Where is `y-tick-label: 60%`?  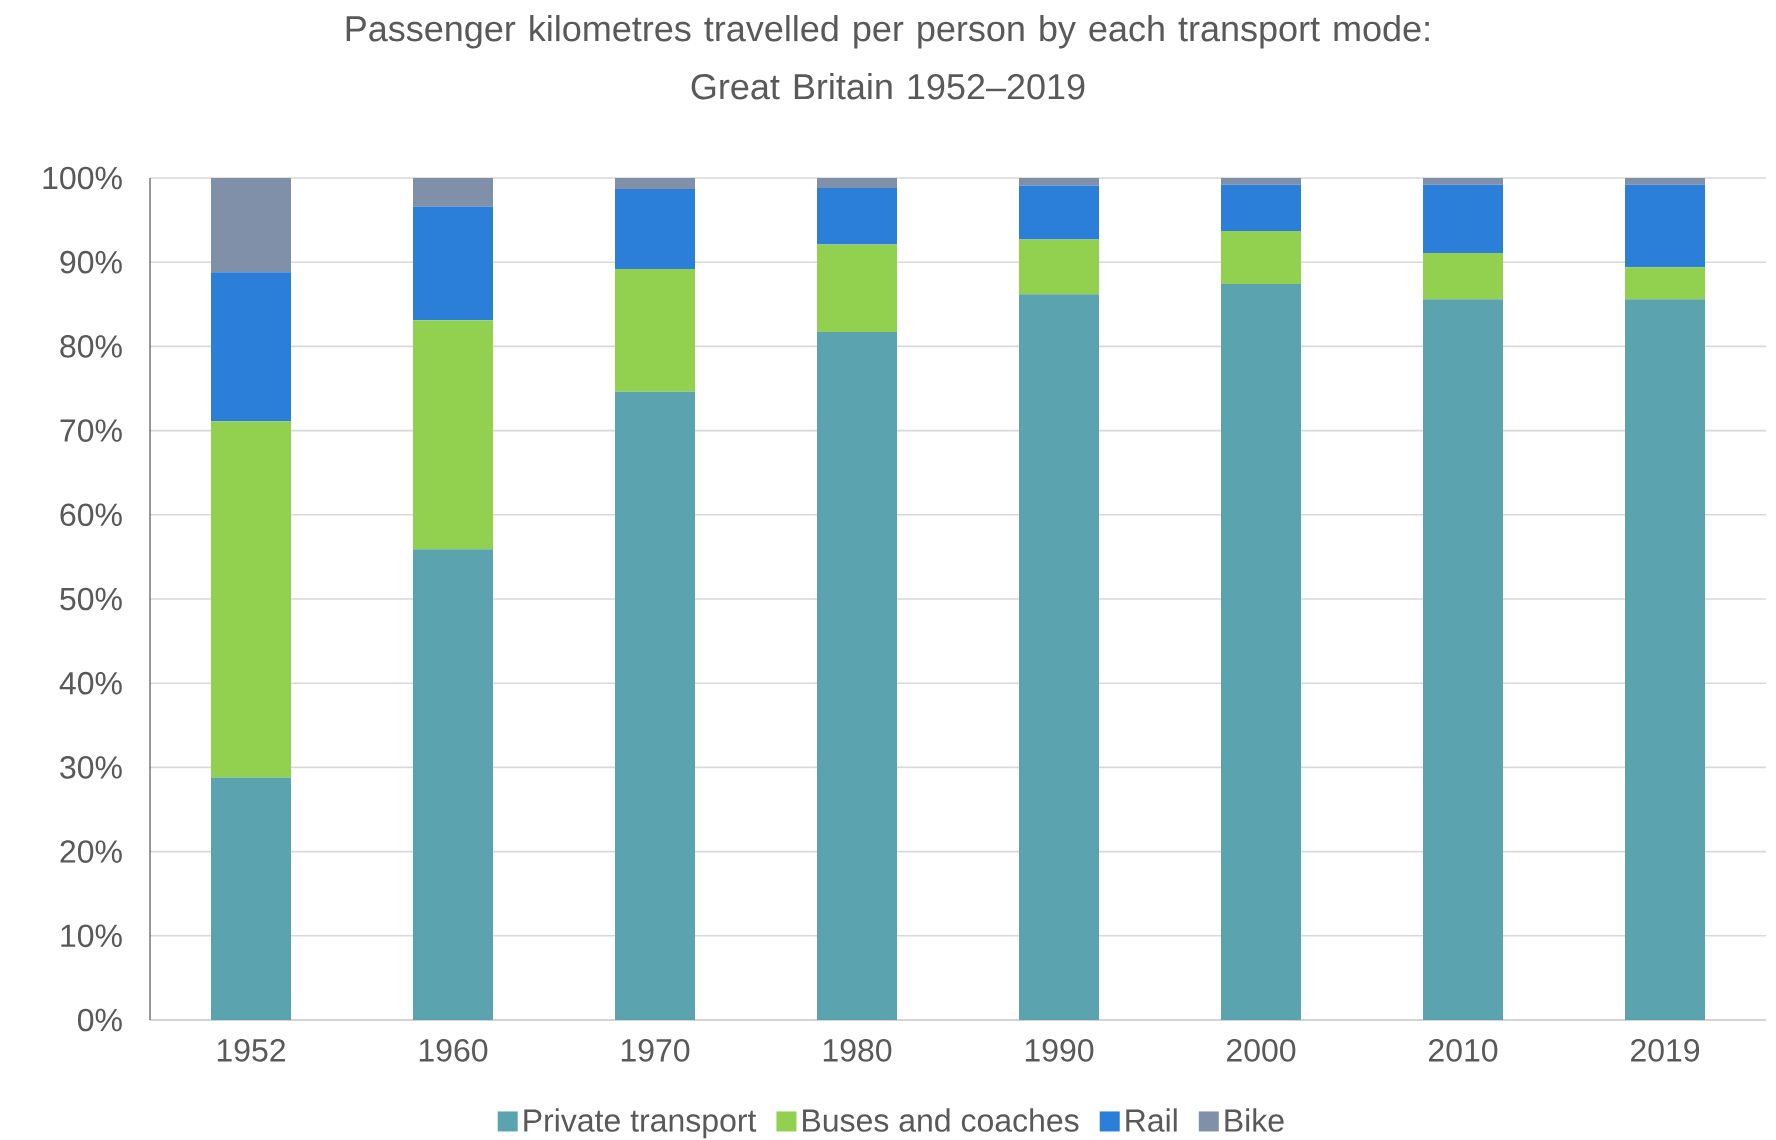
y-tick-label: 60% is located at coordinates (91, 515).